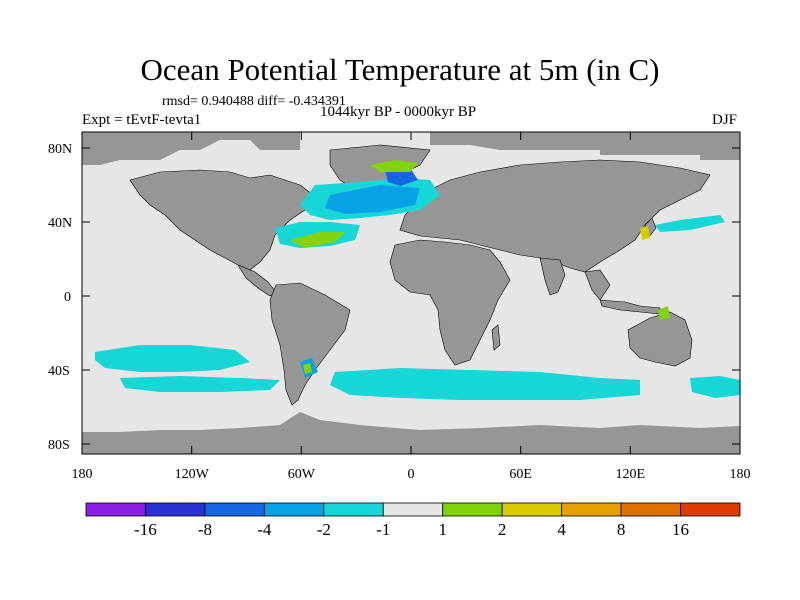 This screenshot has height=600, width=800. Describe the element at coordinates (520, 474) in the screenshot. I see `lon-label-60e: 60E` at that location.